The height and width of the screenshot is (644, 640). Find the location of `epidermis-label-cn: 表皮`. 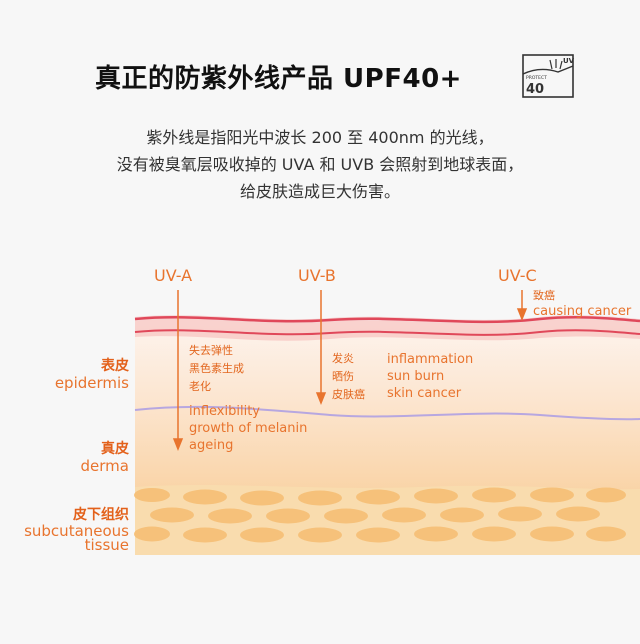

epidermis-label-cn: 表皮 is located at coordinates (115, 366).